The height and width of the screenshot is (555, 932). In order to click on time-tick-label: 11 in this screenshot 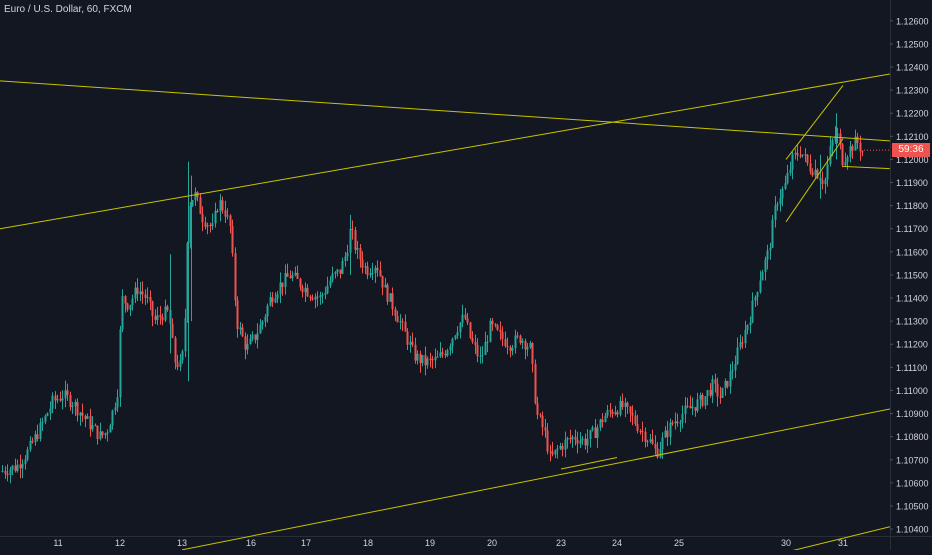, I will do `click(57, 543)`.